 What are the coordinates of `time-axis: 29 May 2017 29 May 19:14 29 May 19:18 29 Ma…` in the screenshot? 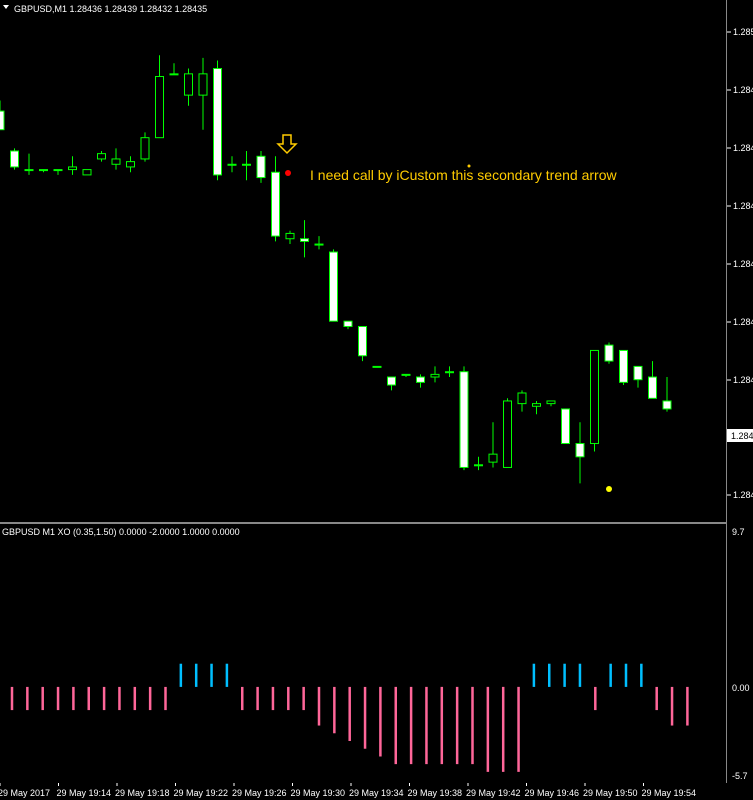 It's located at (348, 790).